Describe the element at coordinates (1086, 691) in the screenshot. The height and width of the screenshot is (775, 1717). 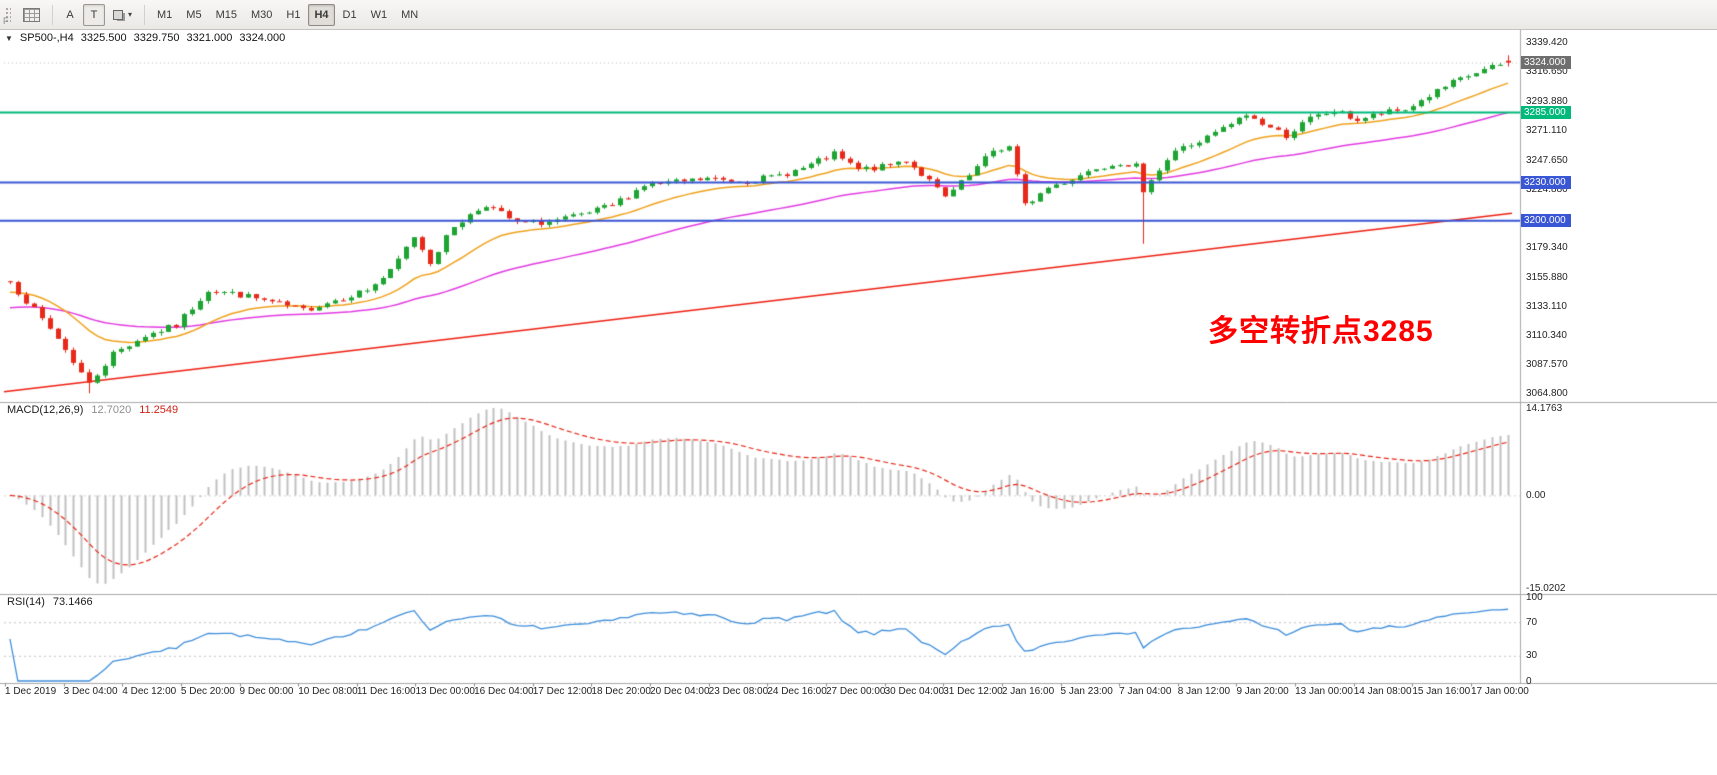
I see `time-axis-label: 5 Jan 23:00` at that location.